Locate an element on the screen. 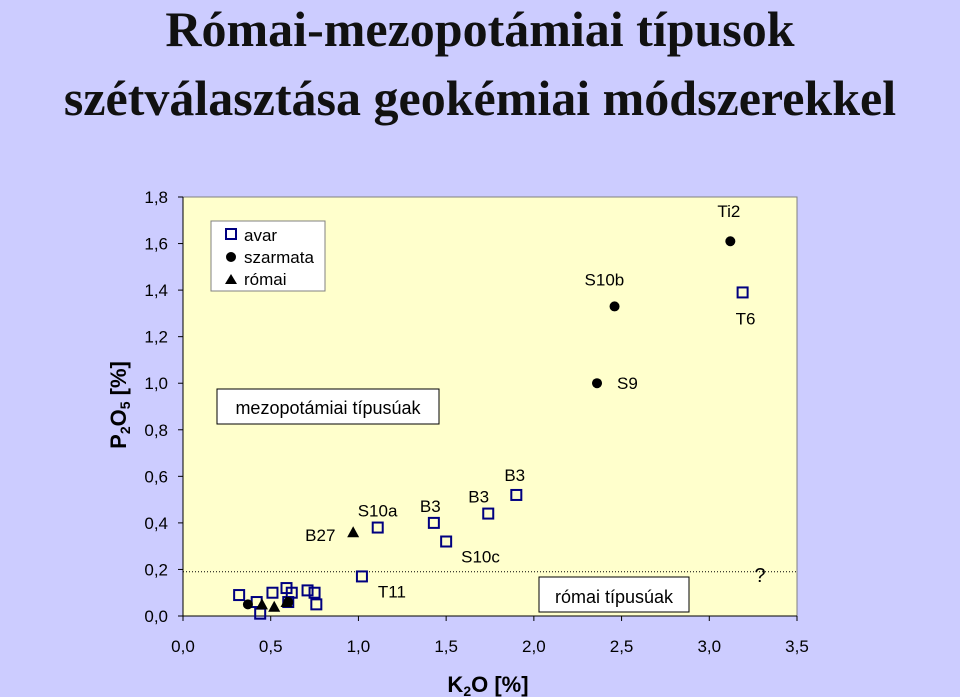 Image resolution: width=960 pixels, height=697 pixels. title-line-1: Római-mezopotámiai típusok is located at coordinates (480, 29).